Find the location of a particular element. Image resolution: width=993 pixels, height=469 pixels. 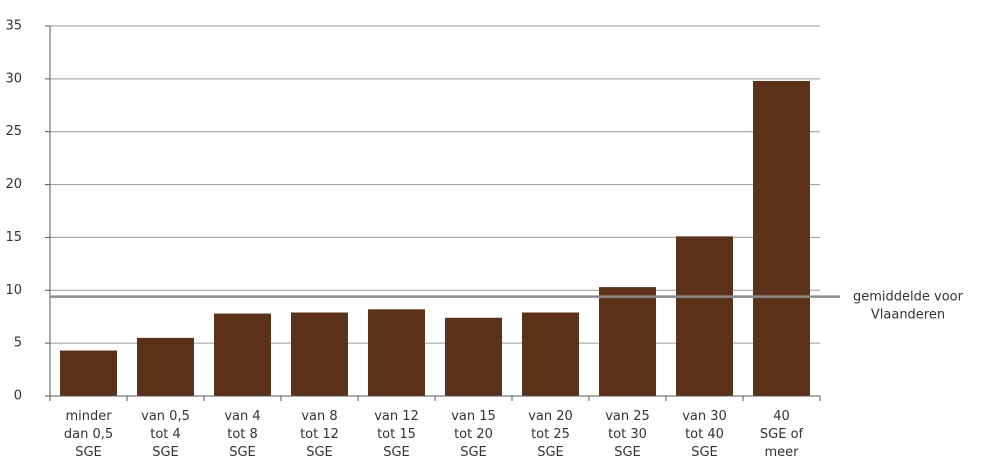

y-tick-label: 25 is located at coordinates (13, 131).